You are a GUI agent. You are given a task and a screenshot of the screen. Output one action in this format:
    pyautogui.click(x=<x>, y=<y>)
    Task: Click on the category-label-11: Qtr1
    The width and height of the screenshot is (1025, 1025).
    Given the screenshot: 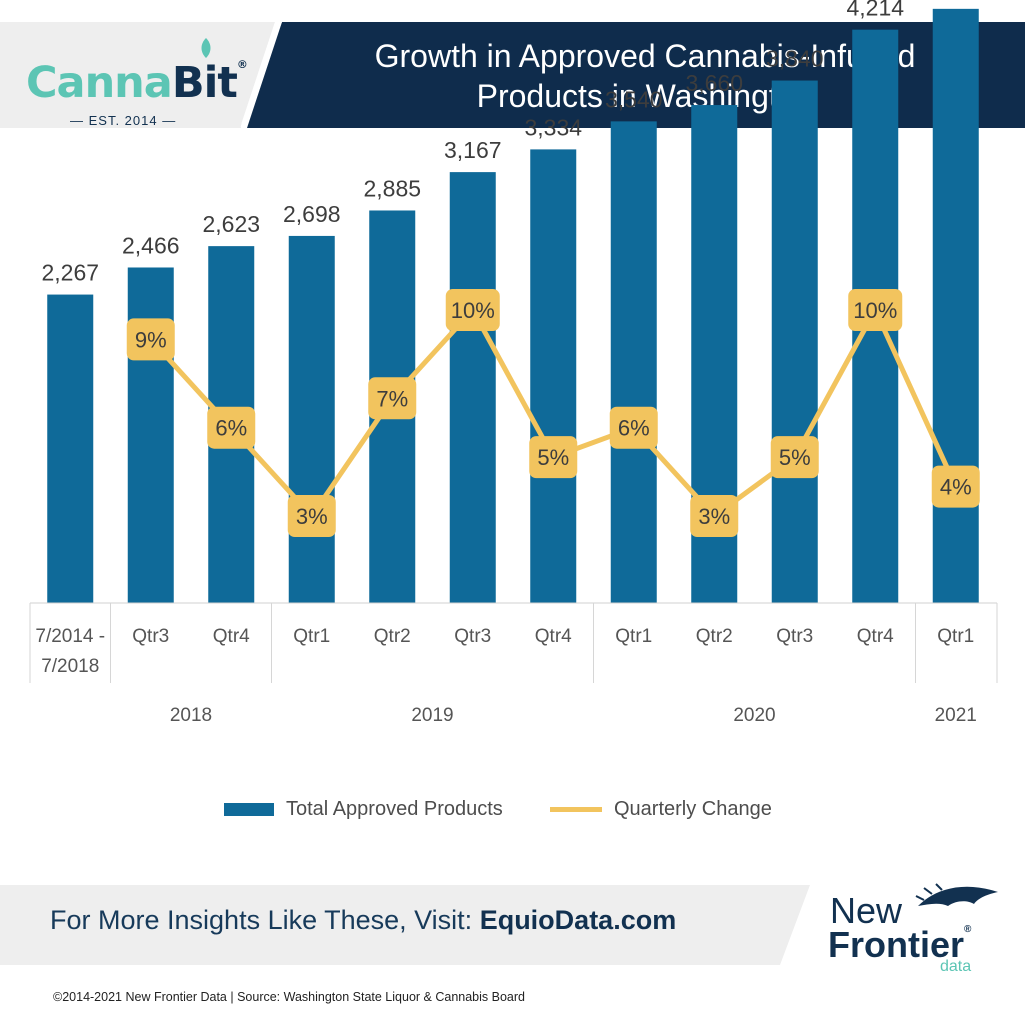 What is the action you would take?
    pyautogui.click(x=955, y=636)
    